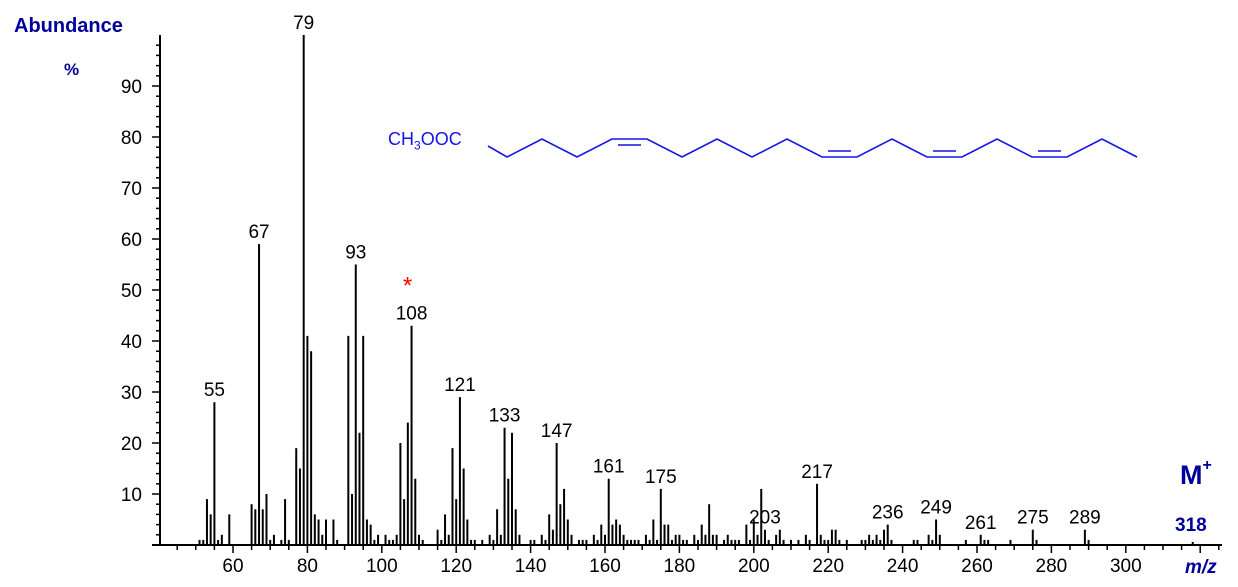 The height and width of the screenshot is (587, 1238). I want to click on svg-text: 100, so click(382, 566).